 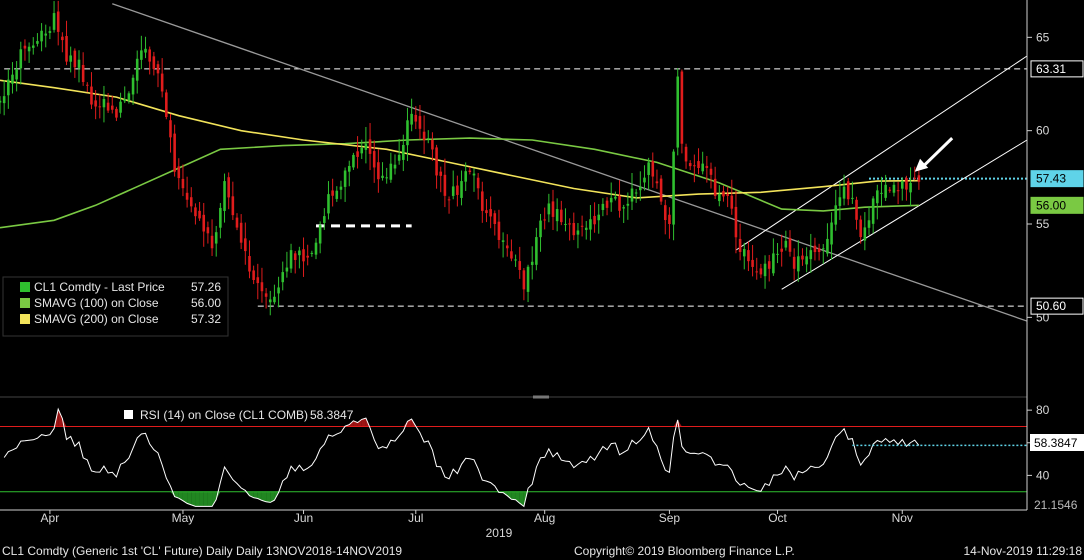 What do you see at coordinates (1057, 187) in the screenshot?
I see `price-tags: 63.31 57.43 56.00 50.60` at bounding box center [1057, 187].